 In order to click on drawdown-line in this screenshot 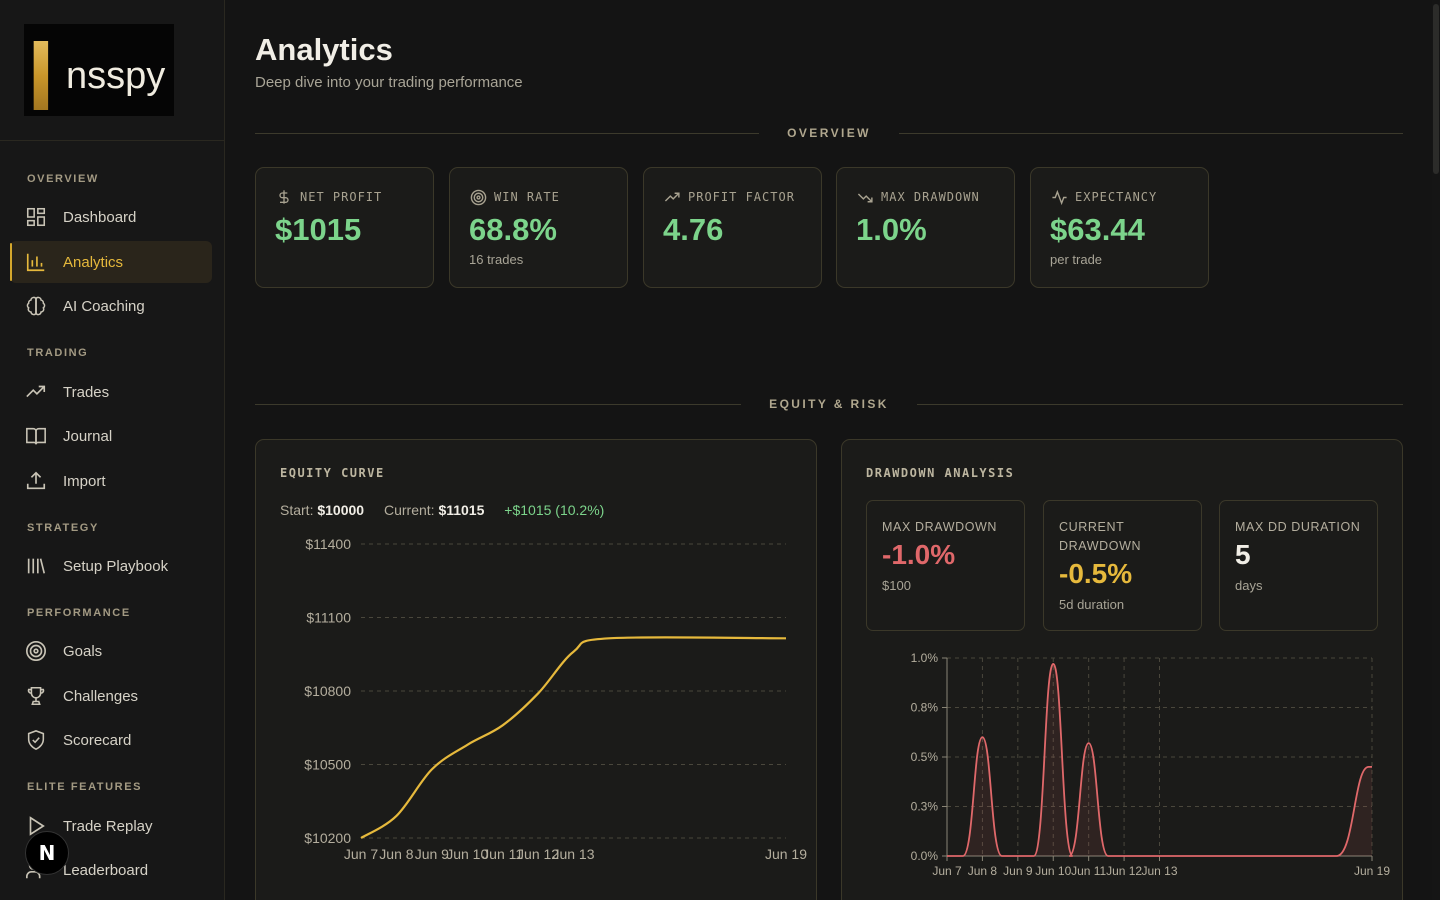, I will do `click(1159, 760)`.